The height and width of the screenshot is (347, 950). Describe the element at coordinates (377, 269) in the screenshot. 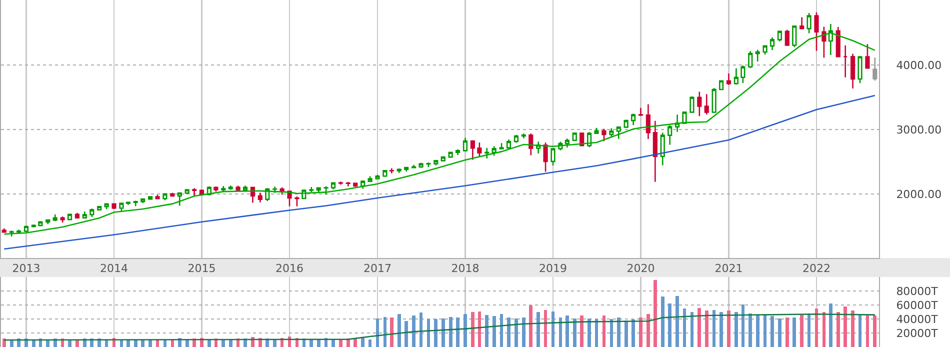

I see `x-tick-label: 2017` at that location.